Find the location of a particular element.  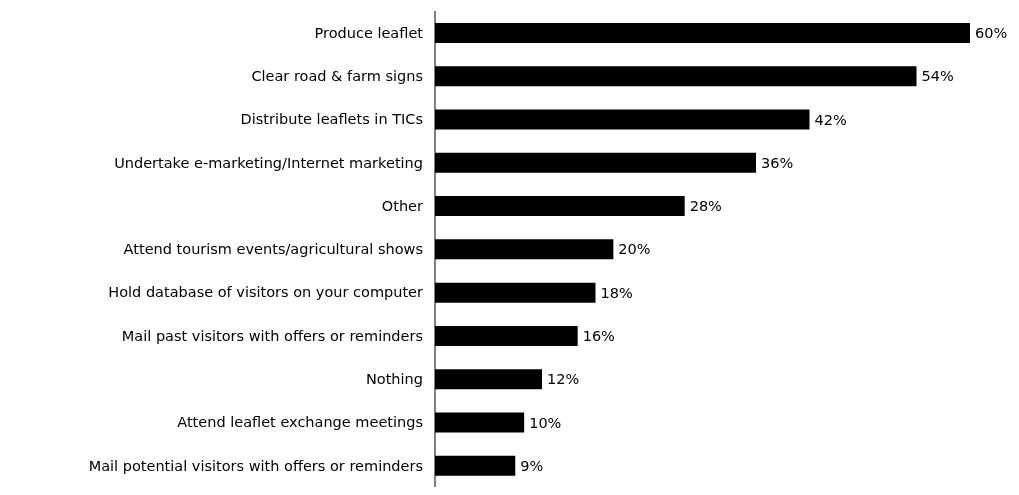

y-tick-label: Clear road & farm signs is located at coordinates (337, 76).